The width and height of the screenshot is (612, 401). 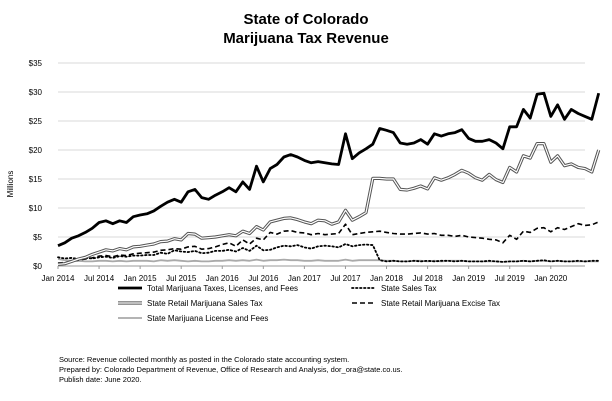 What do you see at coordinates (58, 278) in the screenshot?
I see `x-tick-label: Jan 2014` at bounding box center [58, 278].